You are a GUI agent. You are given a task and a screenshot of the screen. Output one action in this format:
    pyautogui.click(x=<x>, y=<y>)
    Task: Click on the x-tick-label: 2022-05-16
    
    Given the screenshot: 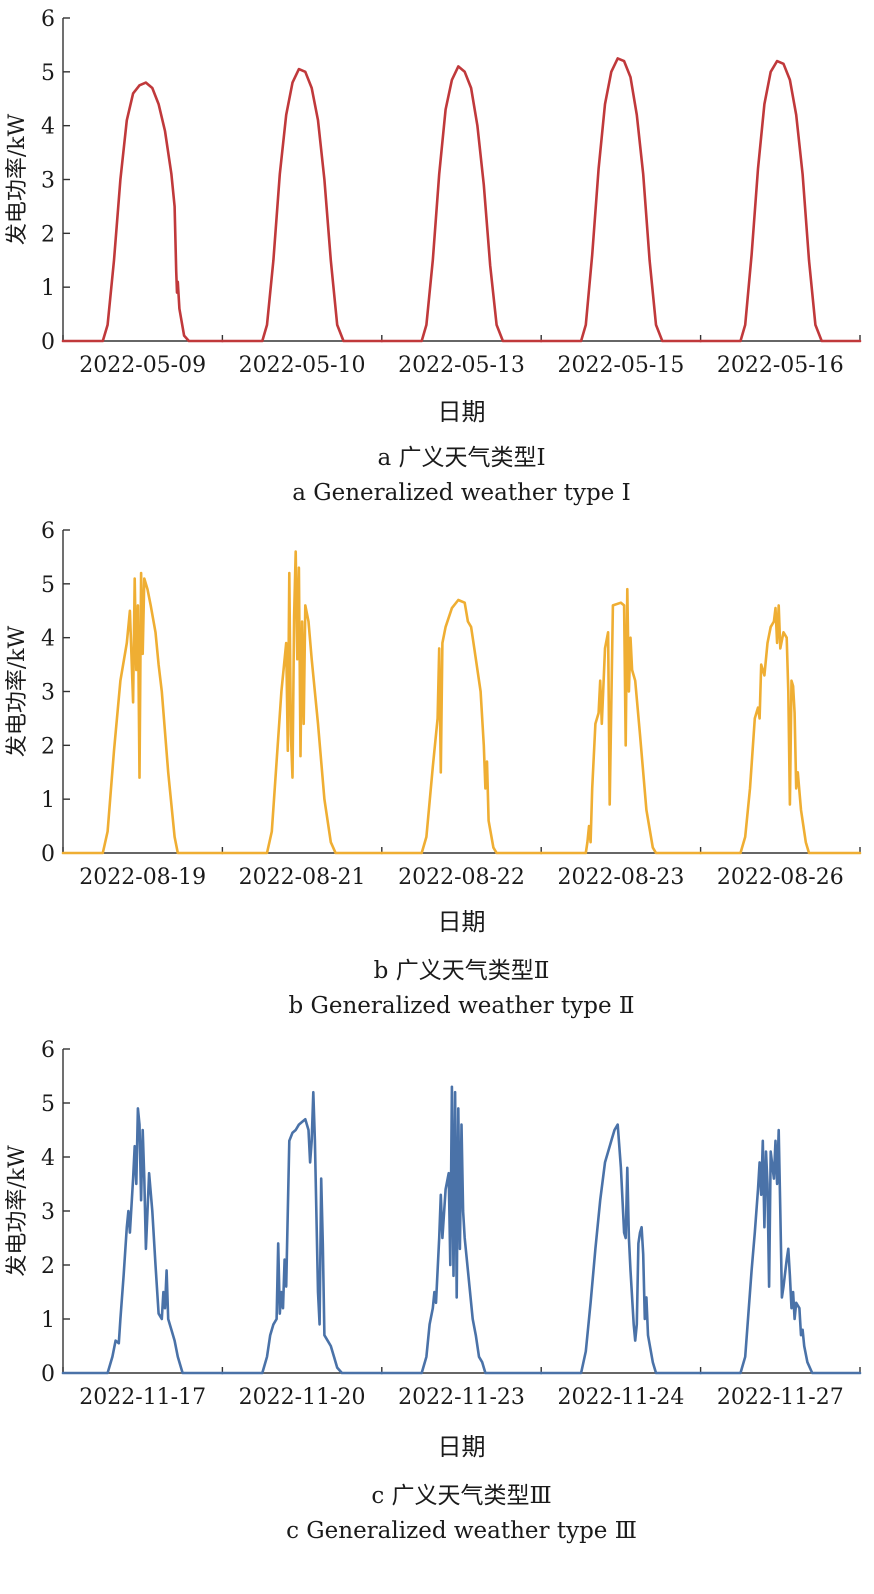 What is the action you would take?
    pyautogui.click(x=780, y=365)
    